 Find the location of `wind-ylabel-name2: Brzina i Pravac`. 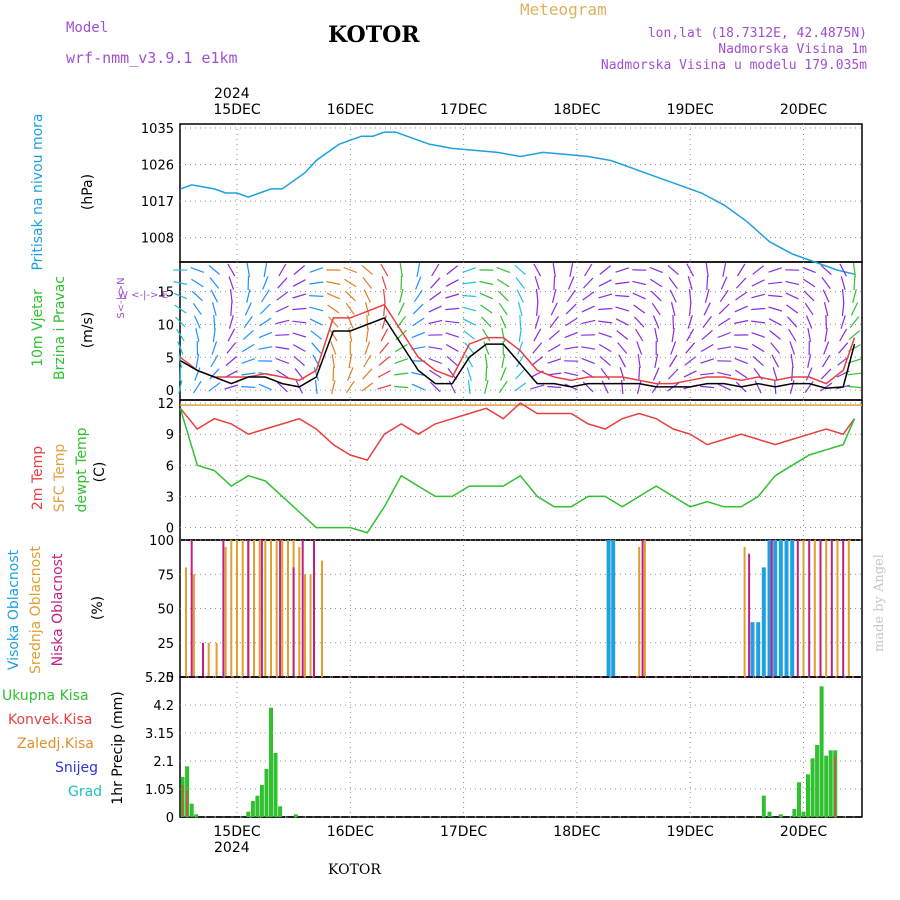

wind-ylabel-name2: Brzina i Pravac is located at coordinates (60, 328).